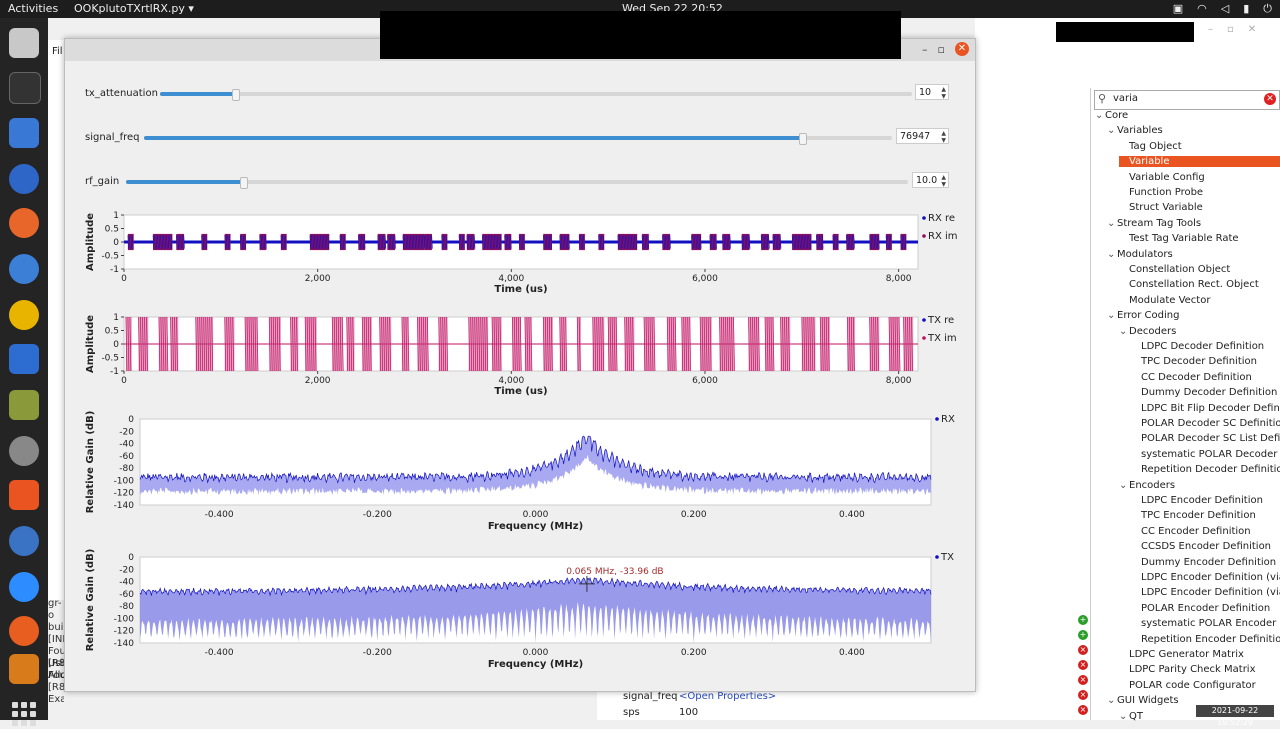 The image size is (1280, 729). What do you see at coordinates (518, 139) in the screenshot?
I see `signal-freq-slider` at bounding box center [518, 139].